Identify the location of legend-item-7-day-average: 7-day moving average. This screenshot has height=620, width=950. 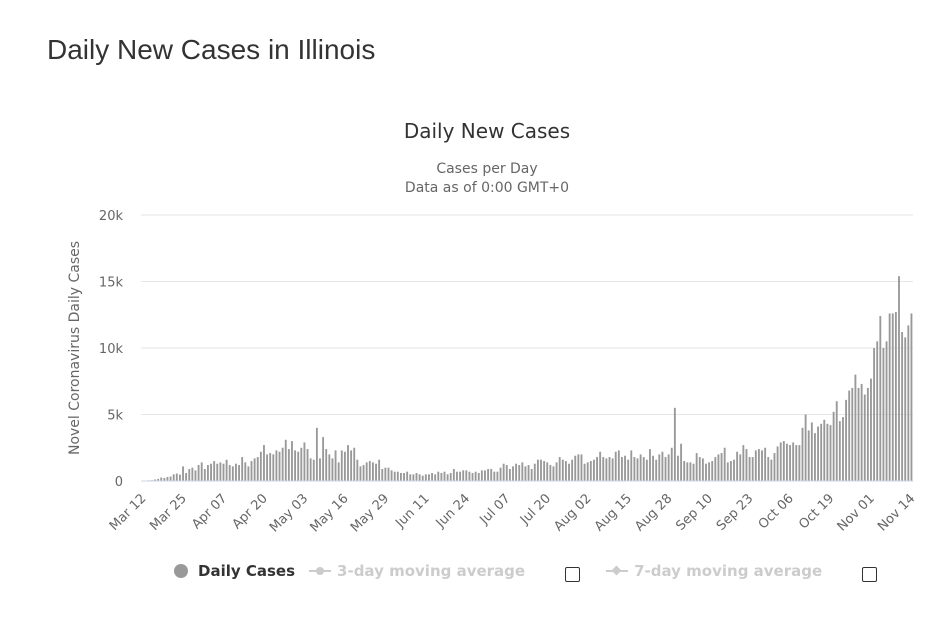
(714, 571).